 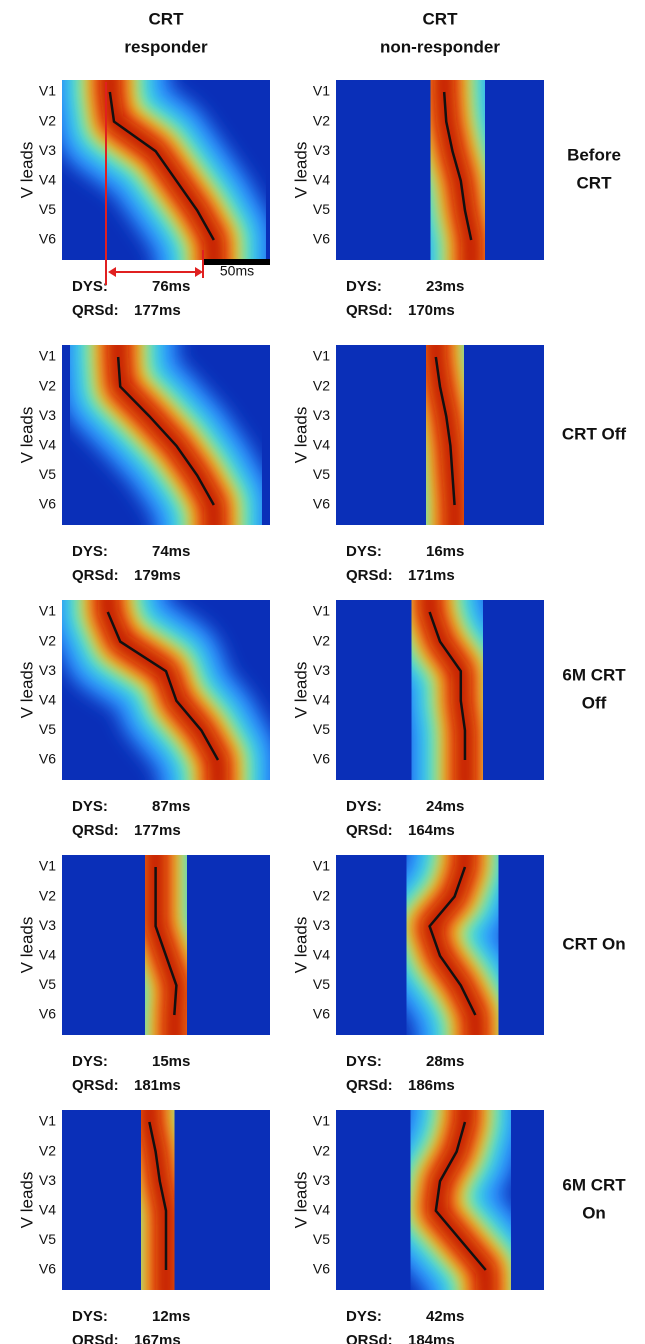 I want to click on qrsd-value: 170ms, so click(x=431, y=310).